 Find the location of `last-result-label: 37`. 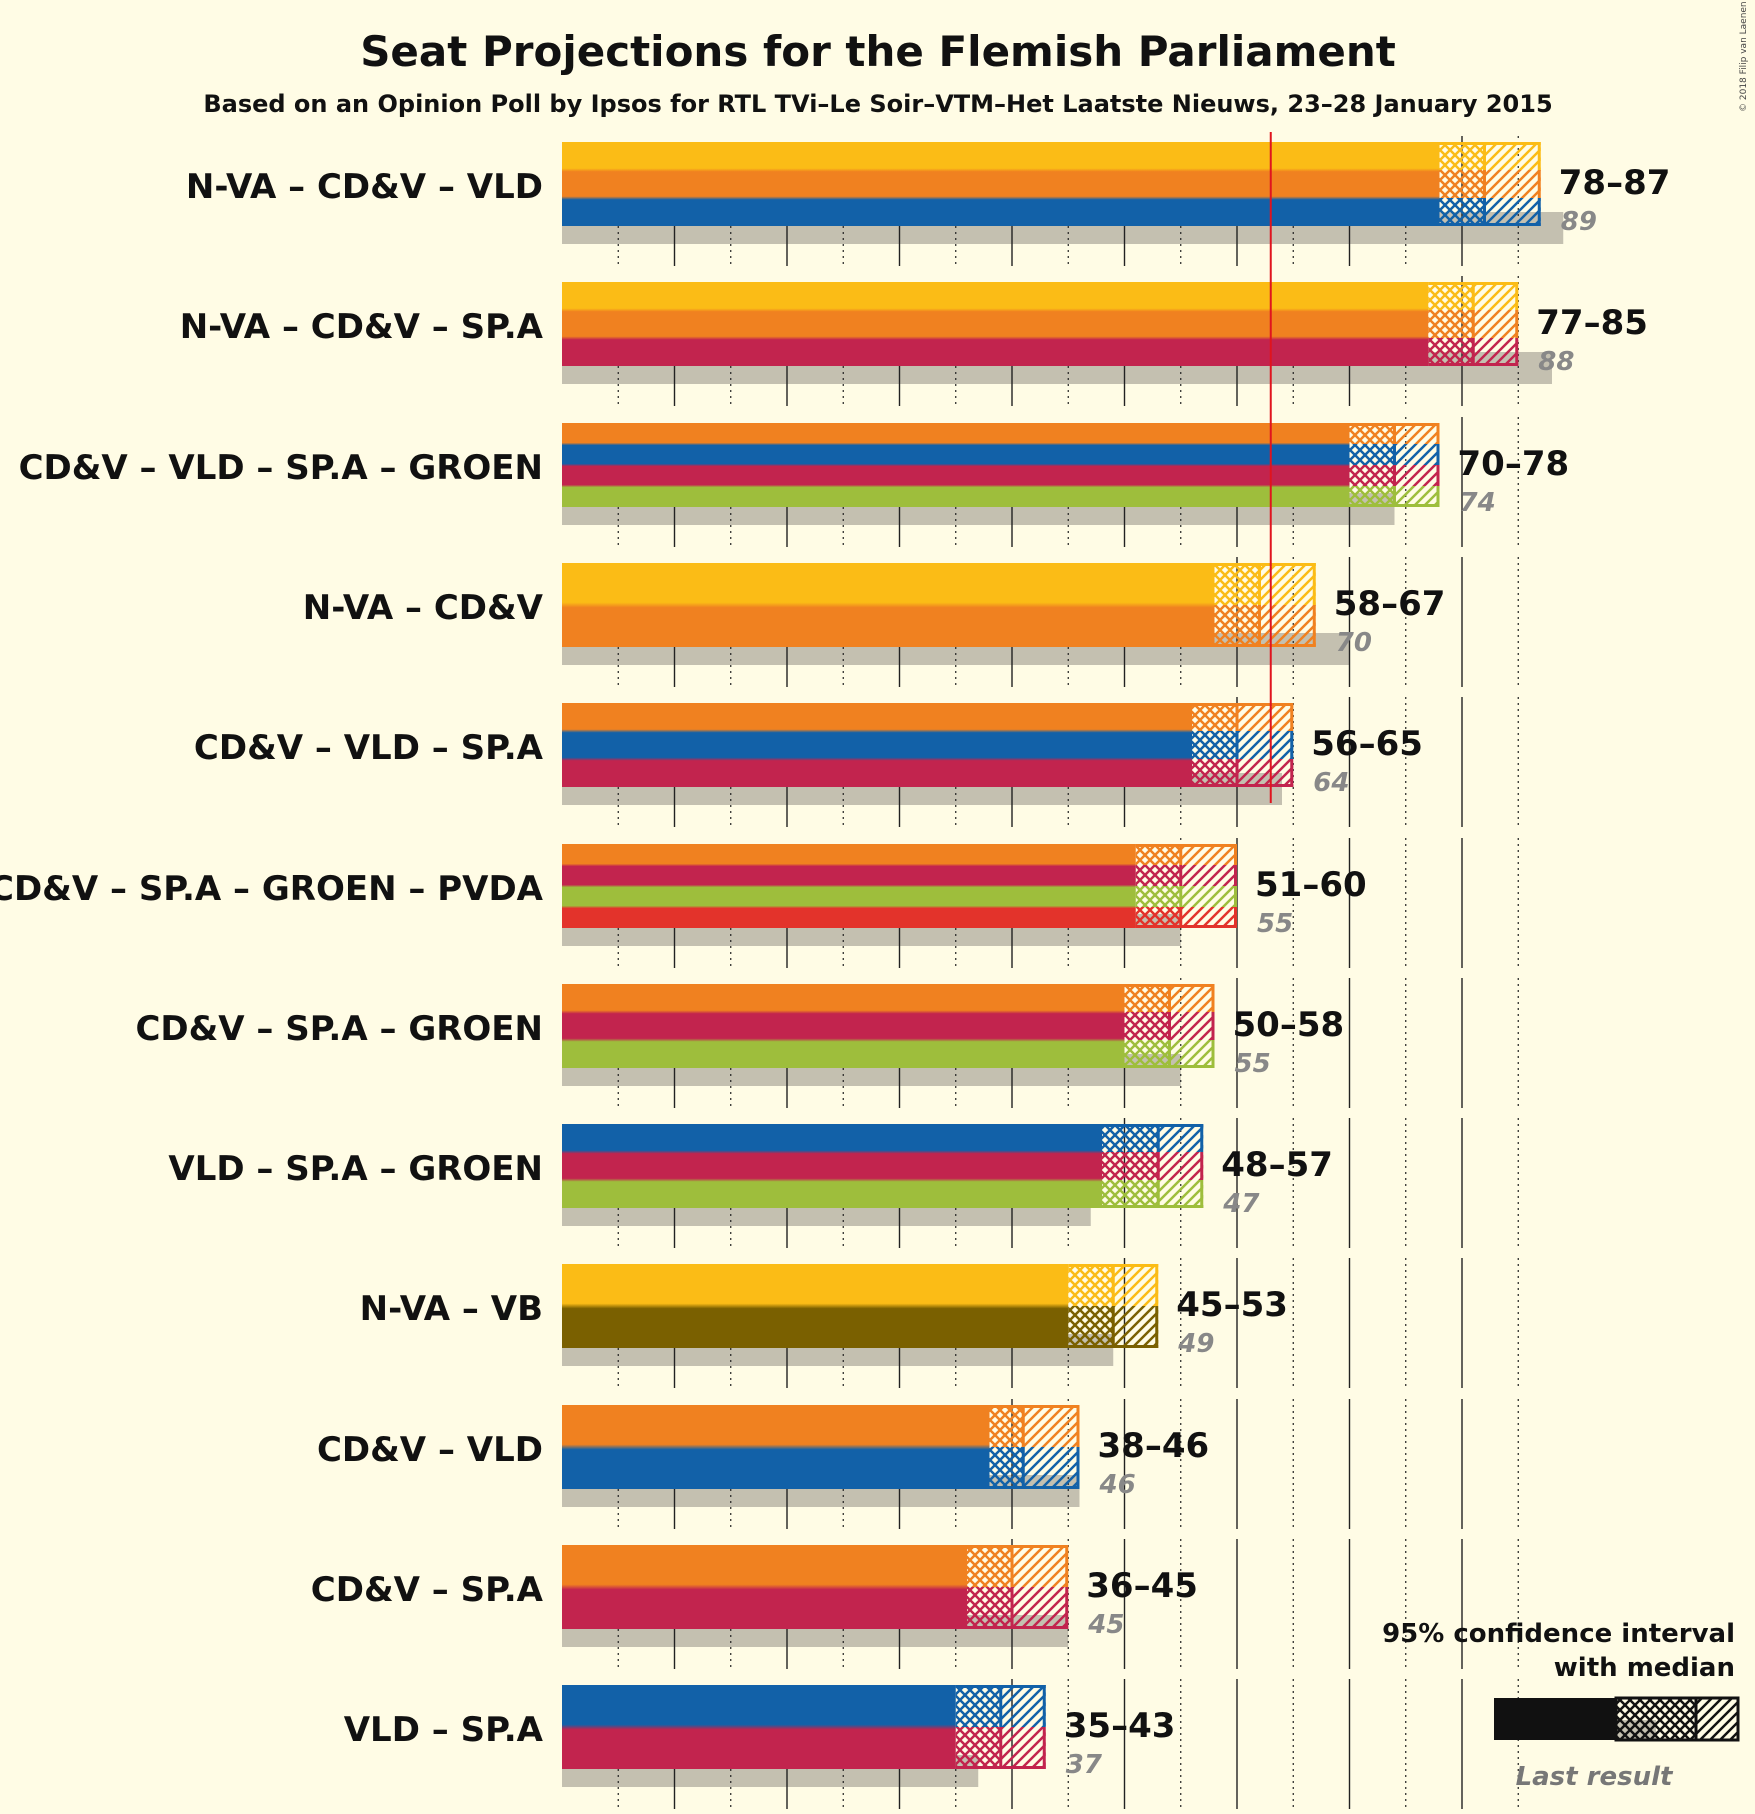

last-result-label: 37 is located at coordinates (1084, 1765).